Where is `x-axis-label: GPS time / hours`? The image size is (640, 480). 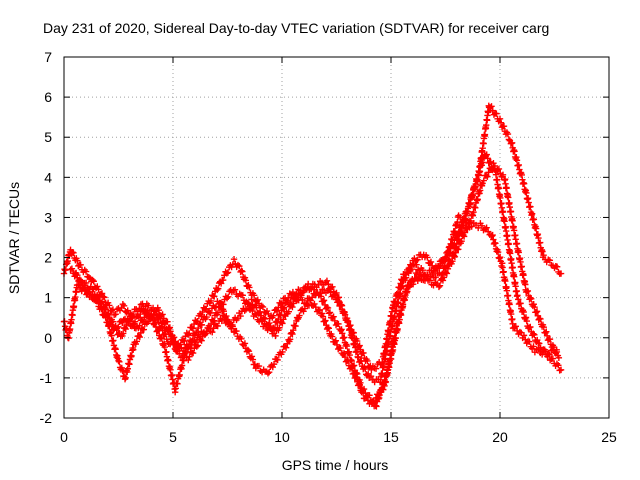 x-axis-label: GPS time / hours is located at coordinates (335, 465).